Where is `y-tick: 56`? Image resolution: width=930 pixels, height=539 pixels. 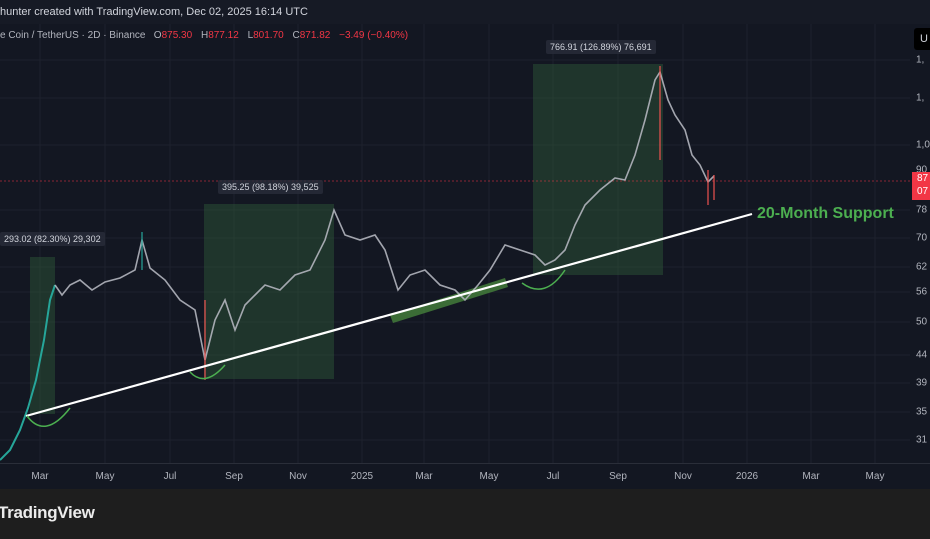 y-tick: 56 is located at coordinates (922, 292).